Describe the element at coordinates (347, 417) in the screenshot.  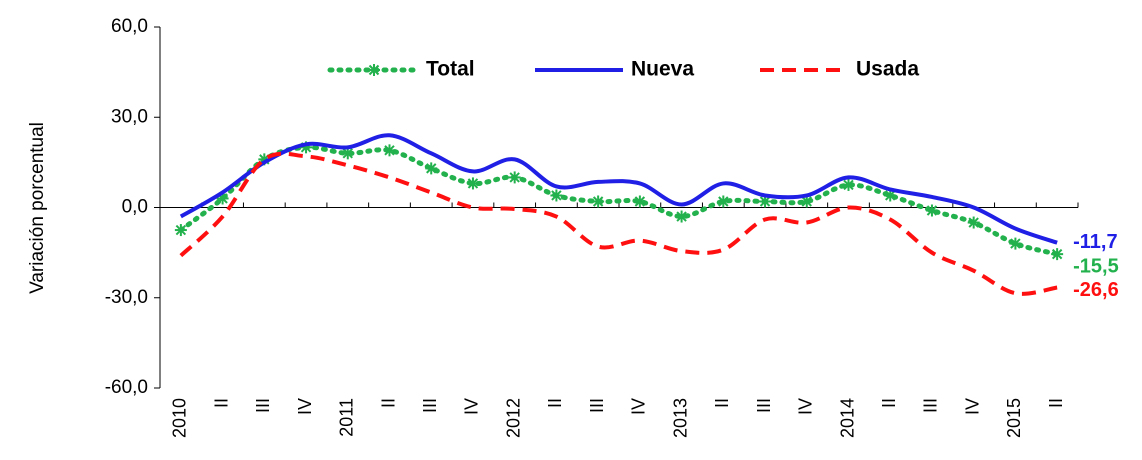
I see `x-tick-label: 2011` at that location.